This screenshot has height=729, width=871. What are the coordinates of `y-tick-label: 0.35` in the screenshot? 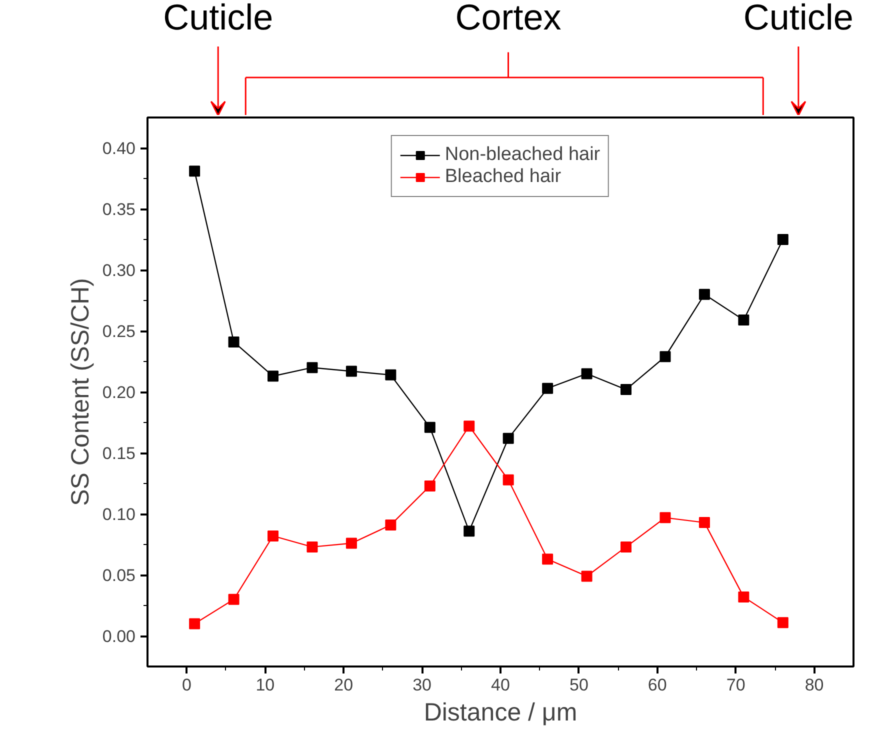 It's located at (119, 209).